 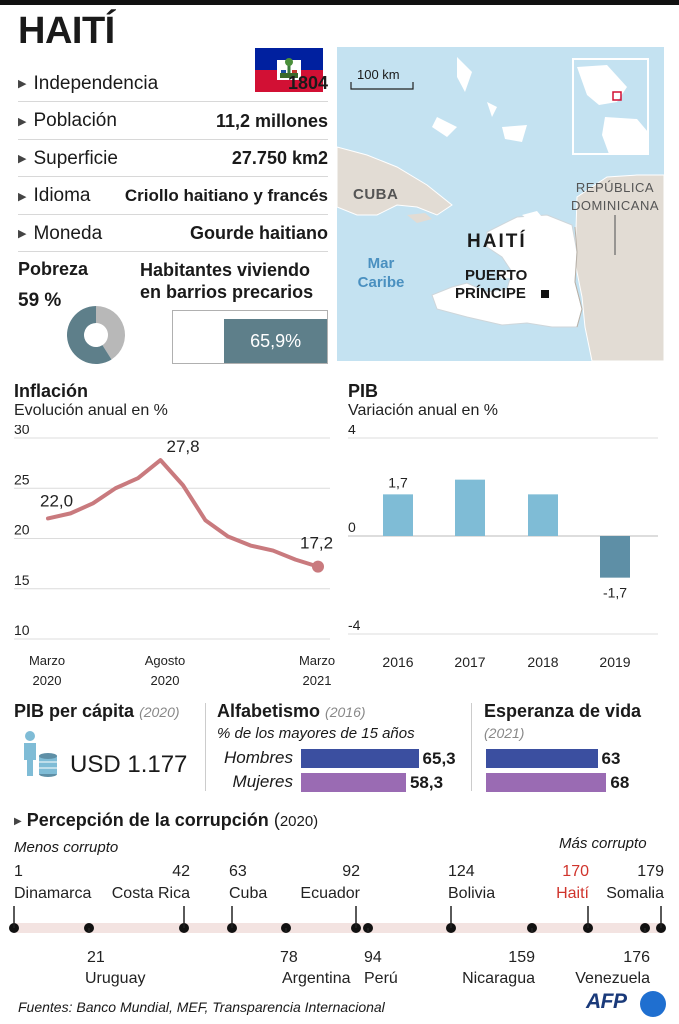 I want to click on ranking-rank: 92, so click(x=351, y=871).